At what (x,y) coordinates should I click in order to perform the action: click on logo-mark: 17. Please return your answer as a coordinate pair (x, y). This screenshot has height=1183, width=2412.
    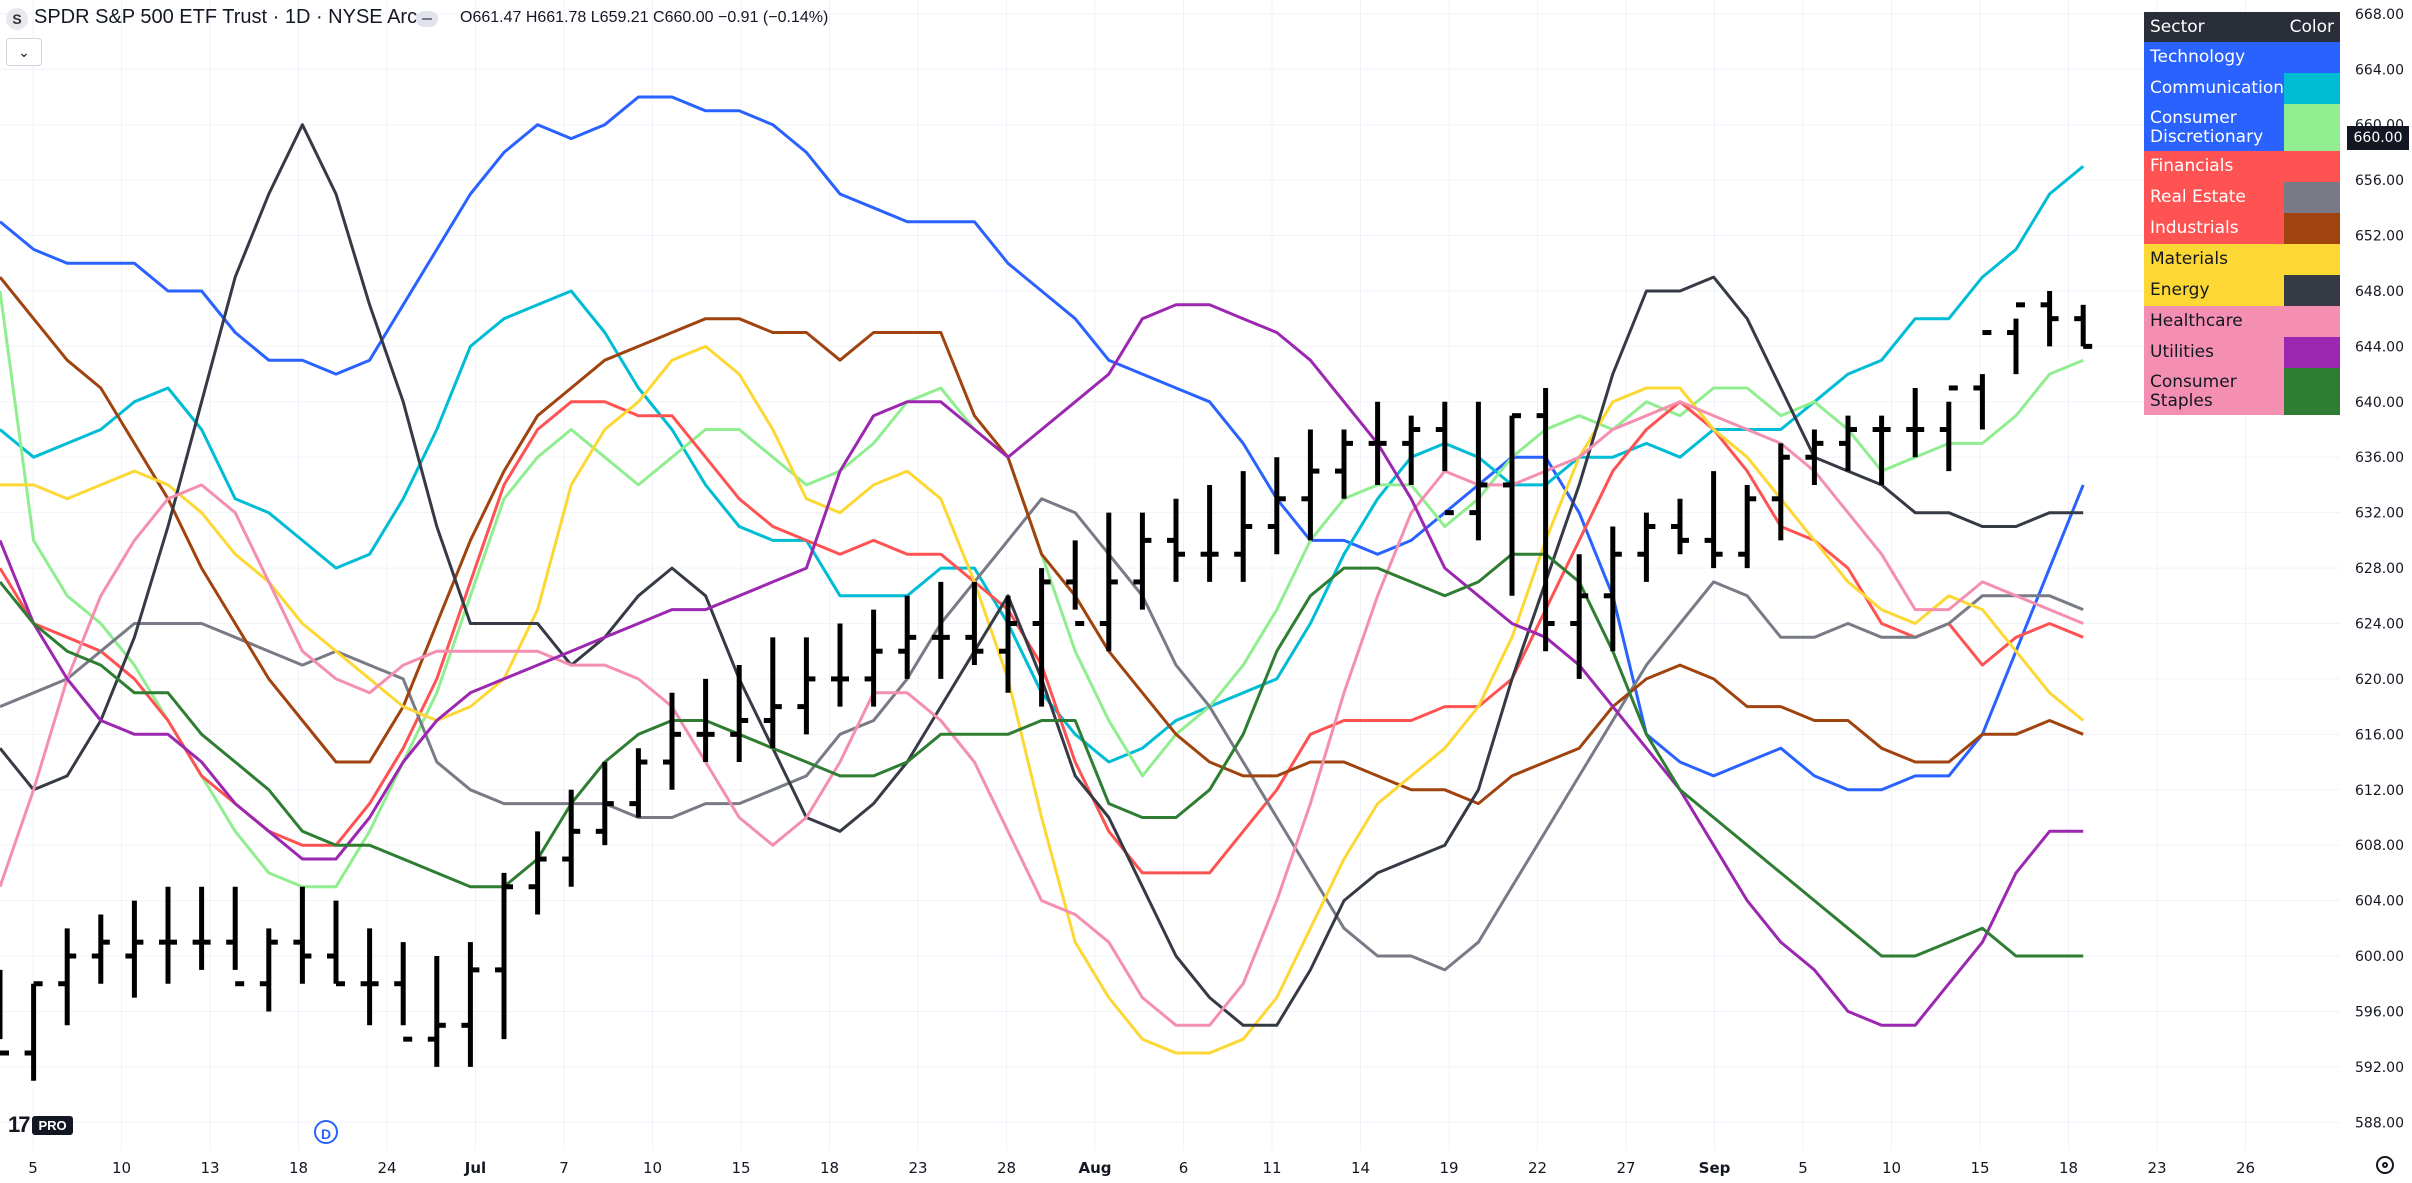
    Looking at the image, I should click on (19, 1124).